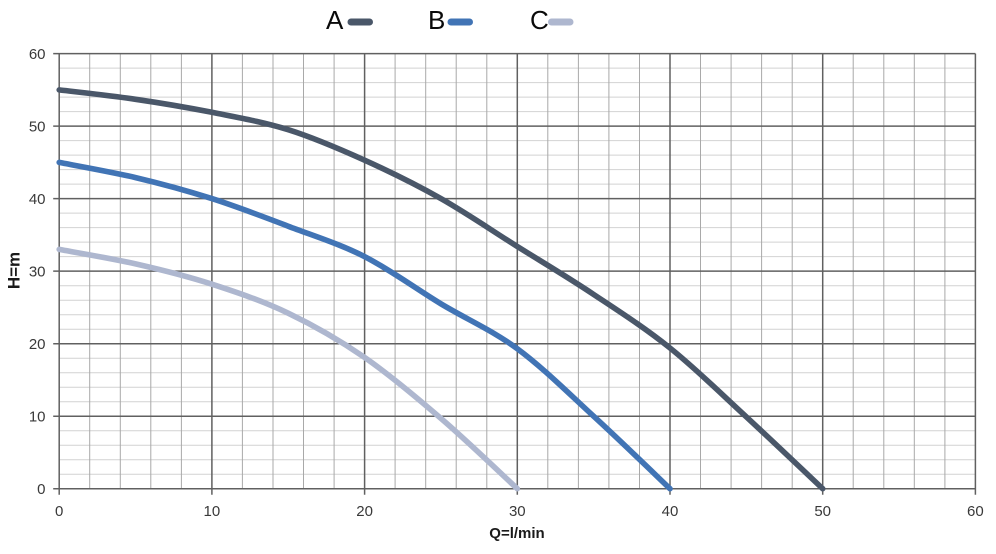  What do you see at coordinates (539, 20) in the screenshot?
I see `svg-text: C` at bounding box center [539, 20].